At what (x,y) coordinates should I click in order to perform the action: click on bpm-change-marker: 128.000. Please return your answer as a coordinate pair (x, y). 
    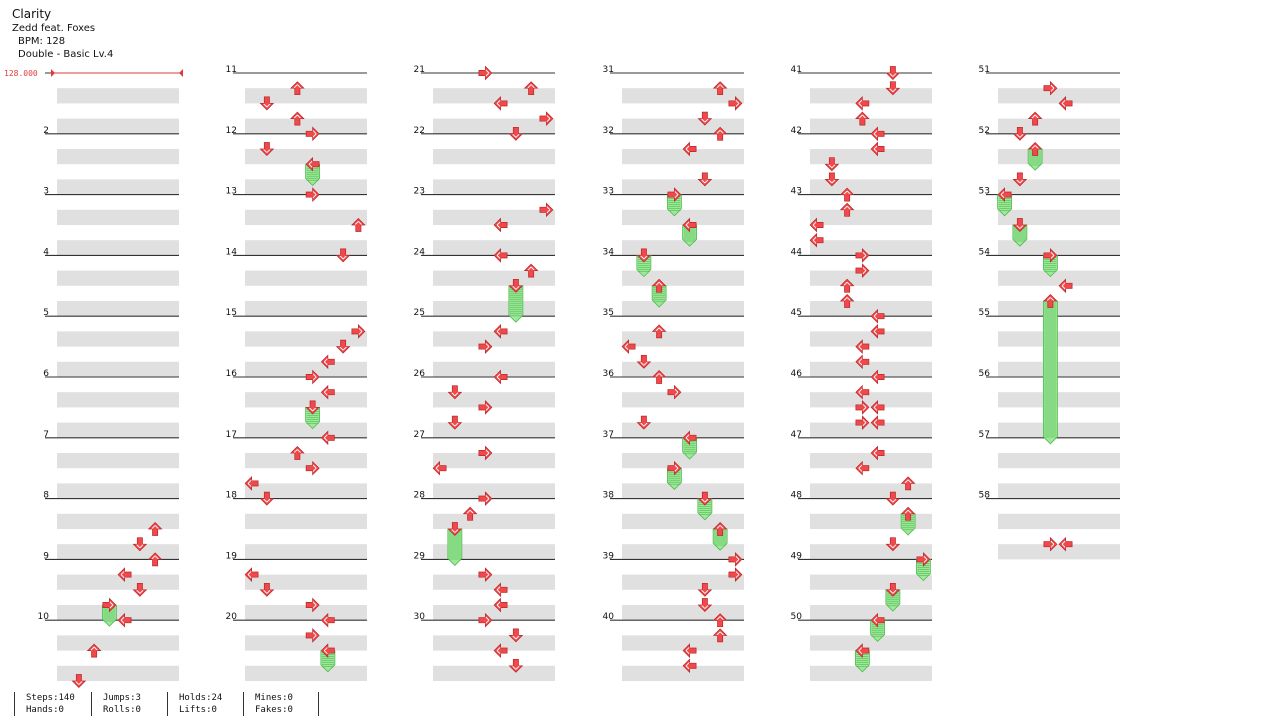
    Looking at the image, I should click on (93, 73).